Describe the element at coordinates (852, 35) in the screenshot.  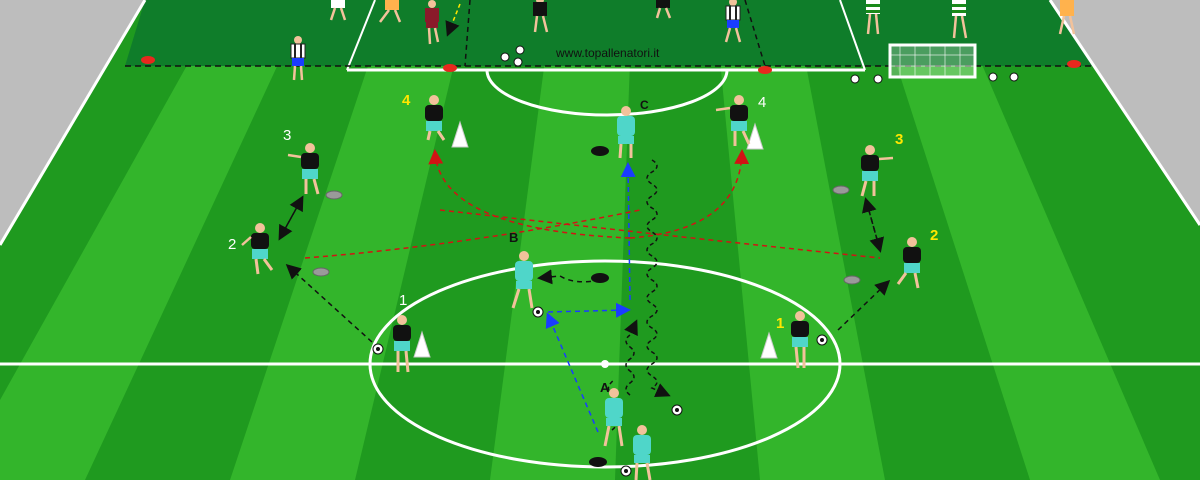
I see `penalty-area-line-right` at that location.